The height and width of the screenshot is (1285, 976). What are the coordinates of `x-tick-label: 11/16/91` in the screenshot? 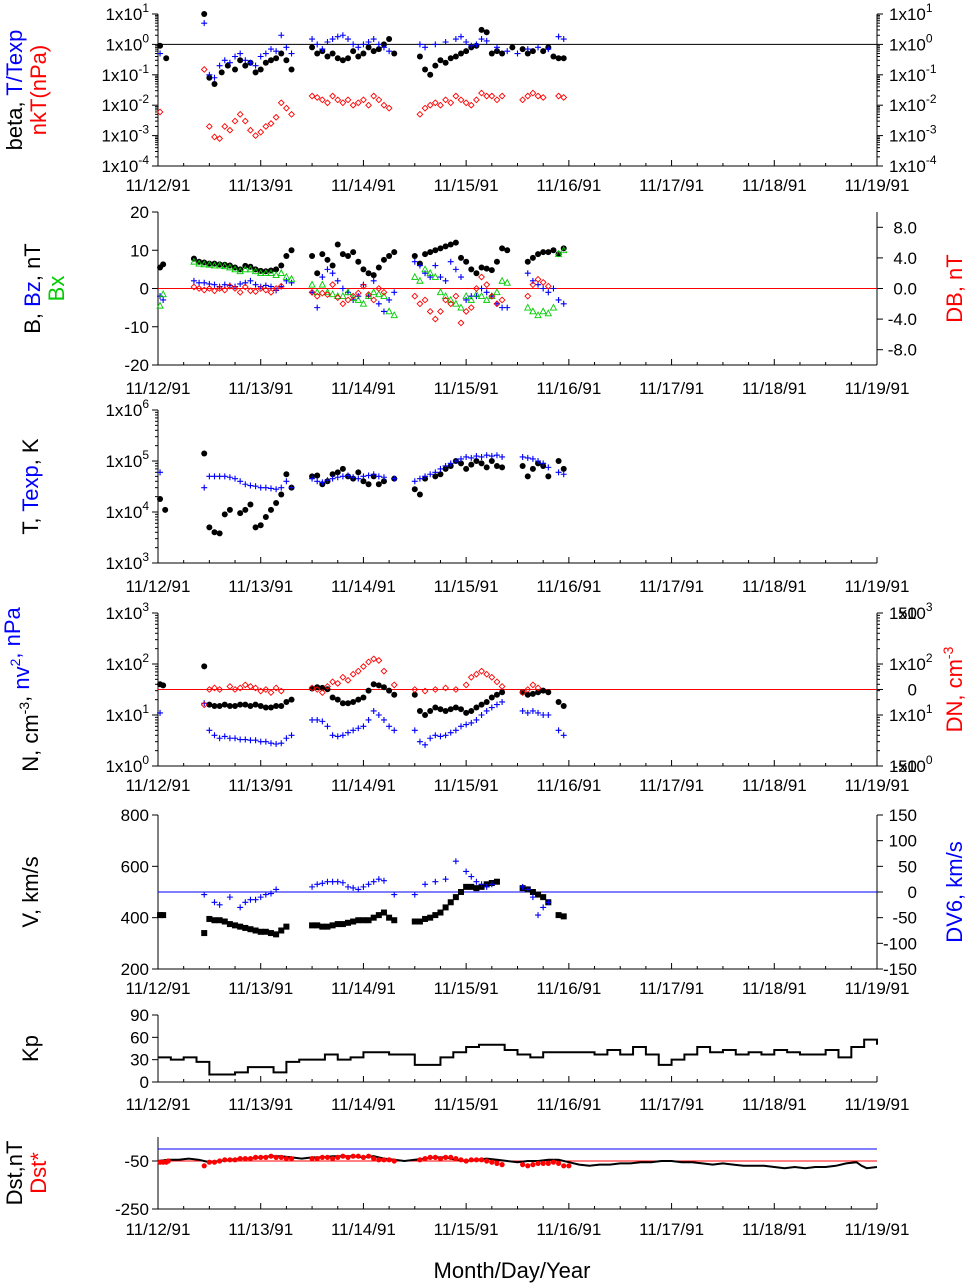 It's located at (568, 1104).